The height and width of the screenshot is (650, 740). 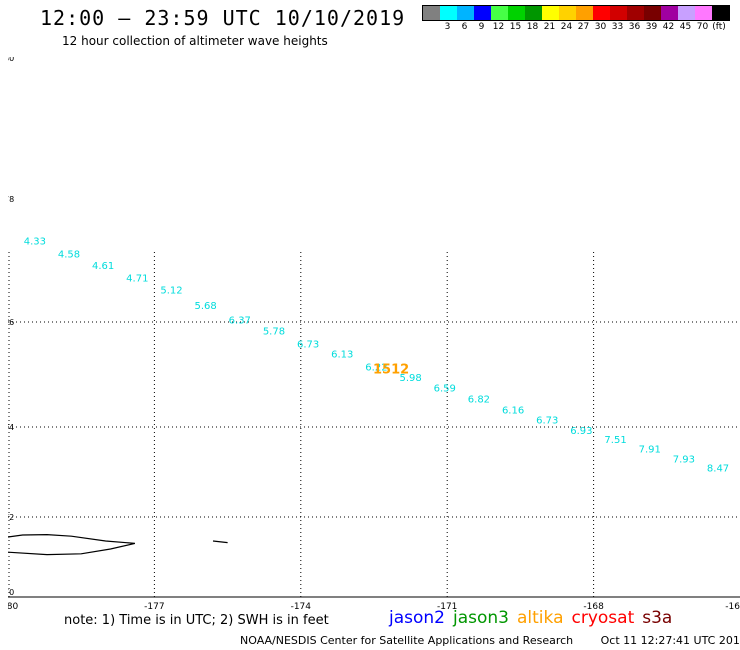 I want to click on colorbar-label: 70, so click(x=702, y=27).